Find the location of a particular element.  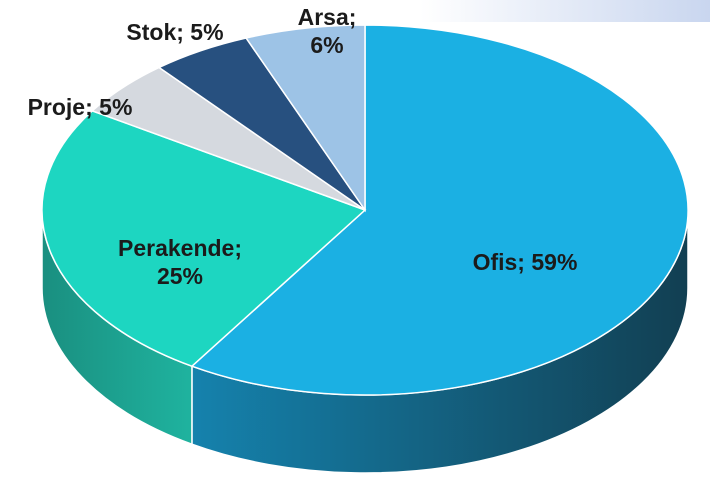

data-label: Stok; 5% is located at coordinates (175, 32).